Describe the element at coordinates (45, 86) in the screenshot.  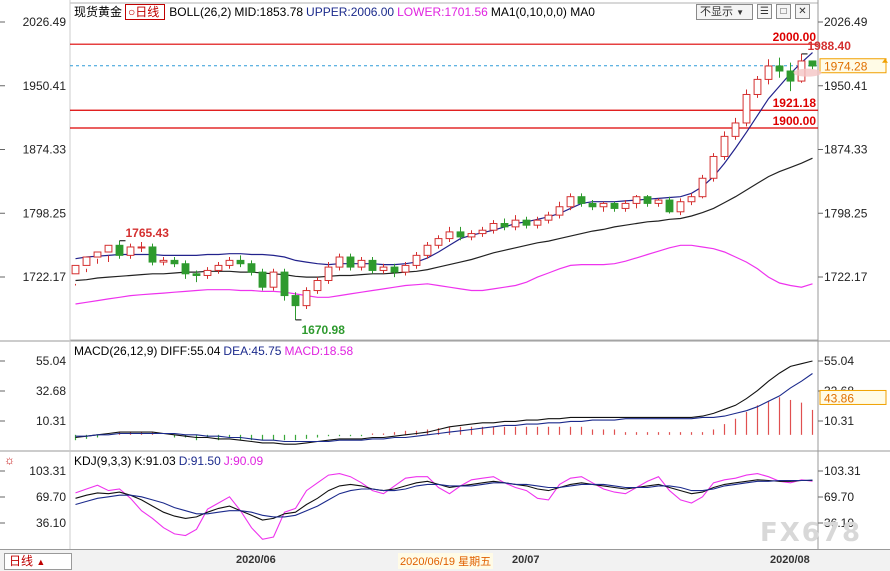
I see `y-tick-left-1: 1950.41` at that location.